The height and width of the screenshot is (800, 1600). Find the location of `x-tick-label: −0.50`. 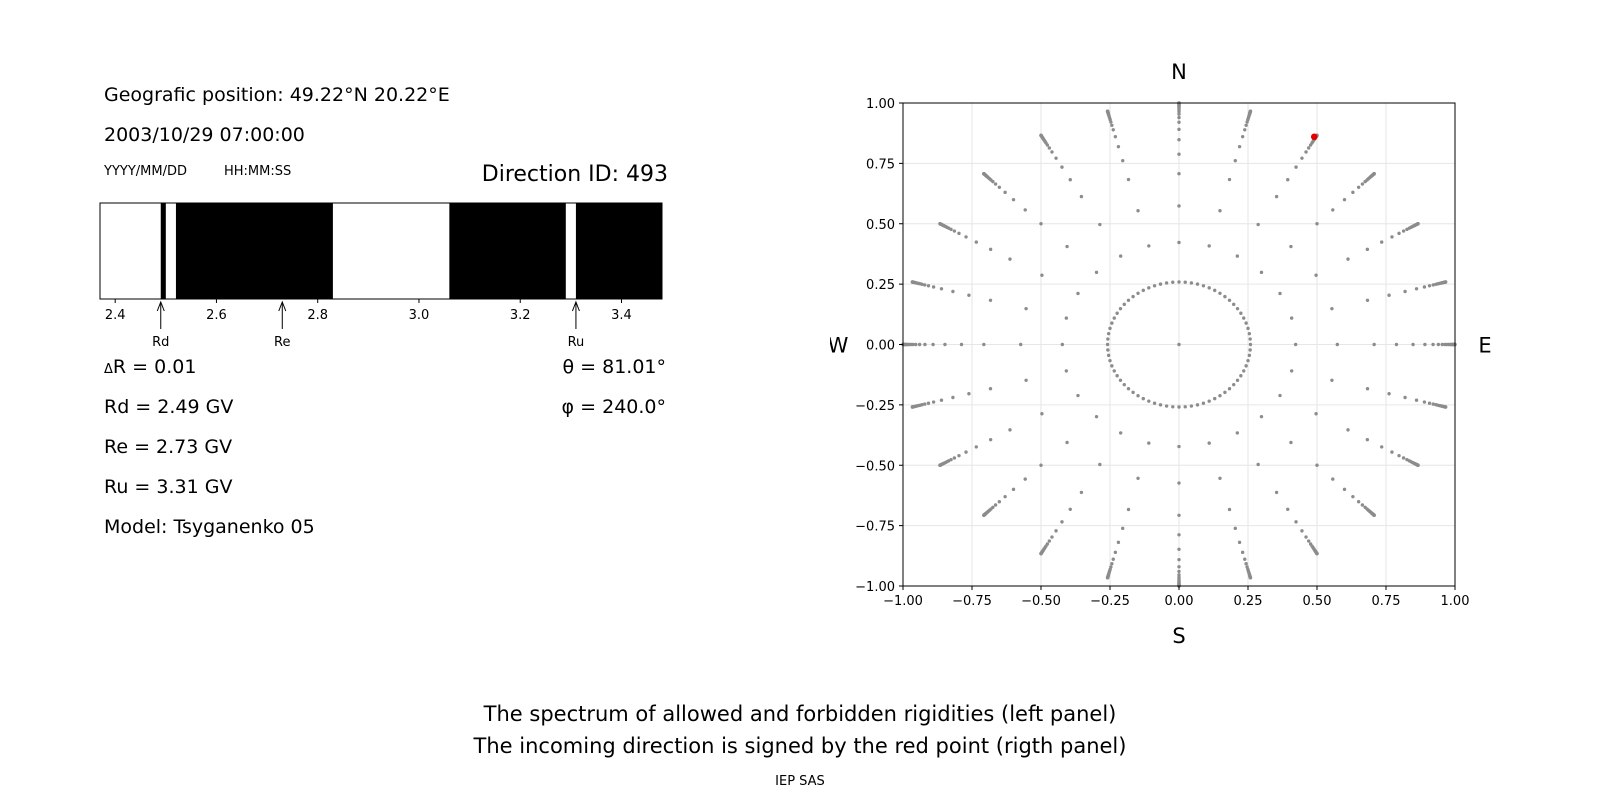

x-tick-label: −0.50 is located at coordinates (1041, 601).